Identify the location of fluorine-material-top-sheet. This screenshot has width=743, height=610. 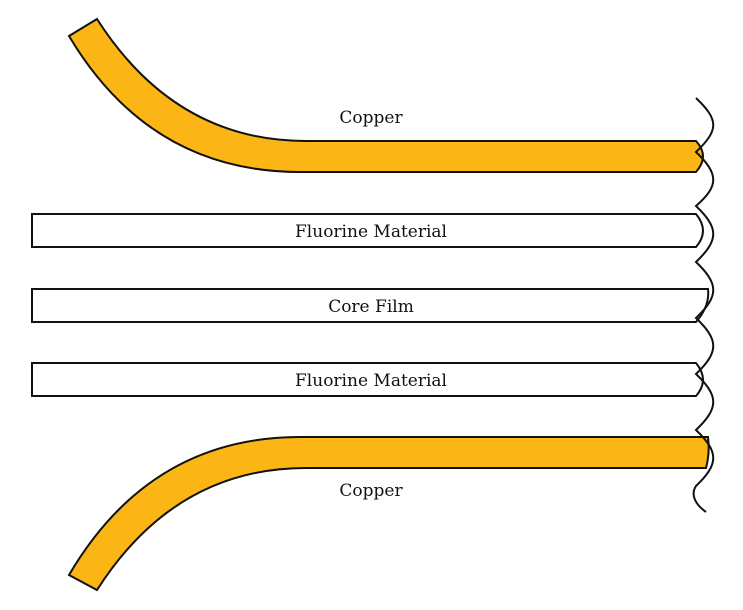
(367, 230).